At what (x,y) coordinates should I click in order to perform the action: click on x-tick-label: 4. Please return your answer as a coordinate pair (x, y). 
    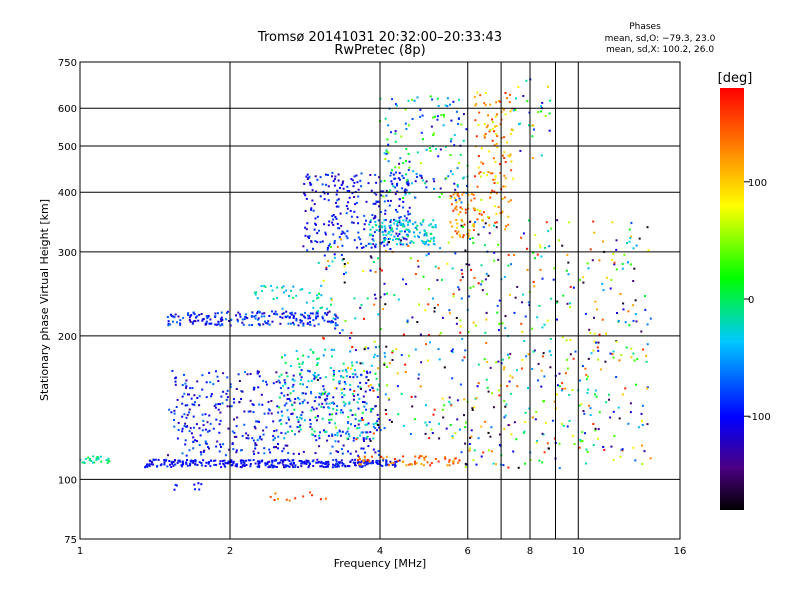
    Looking at the image, I should click on (380, 551).